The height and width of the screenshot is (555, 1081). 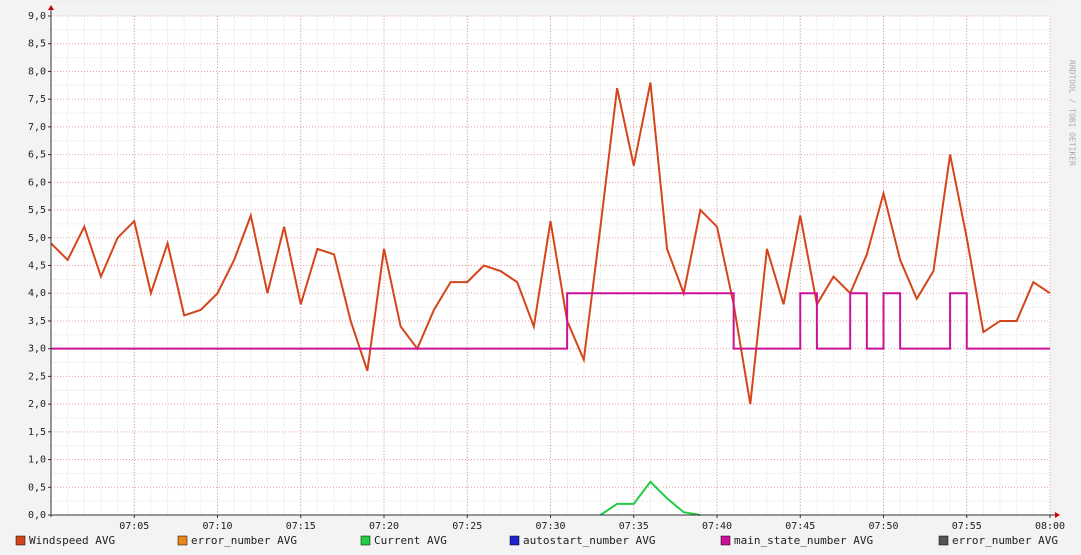 What do you see at coordinates (37, 515) in the screenshot?
I see `y-tick-label: 0,0` at bounding box center [37, 515].